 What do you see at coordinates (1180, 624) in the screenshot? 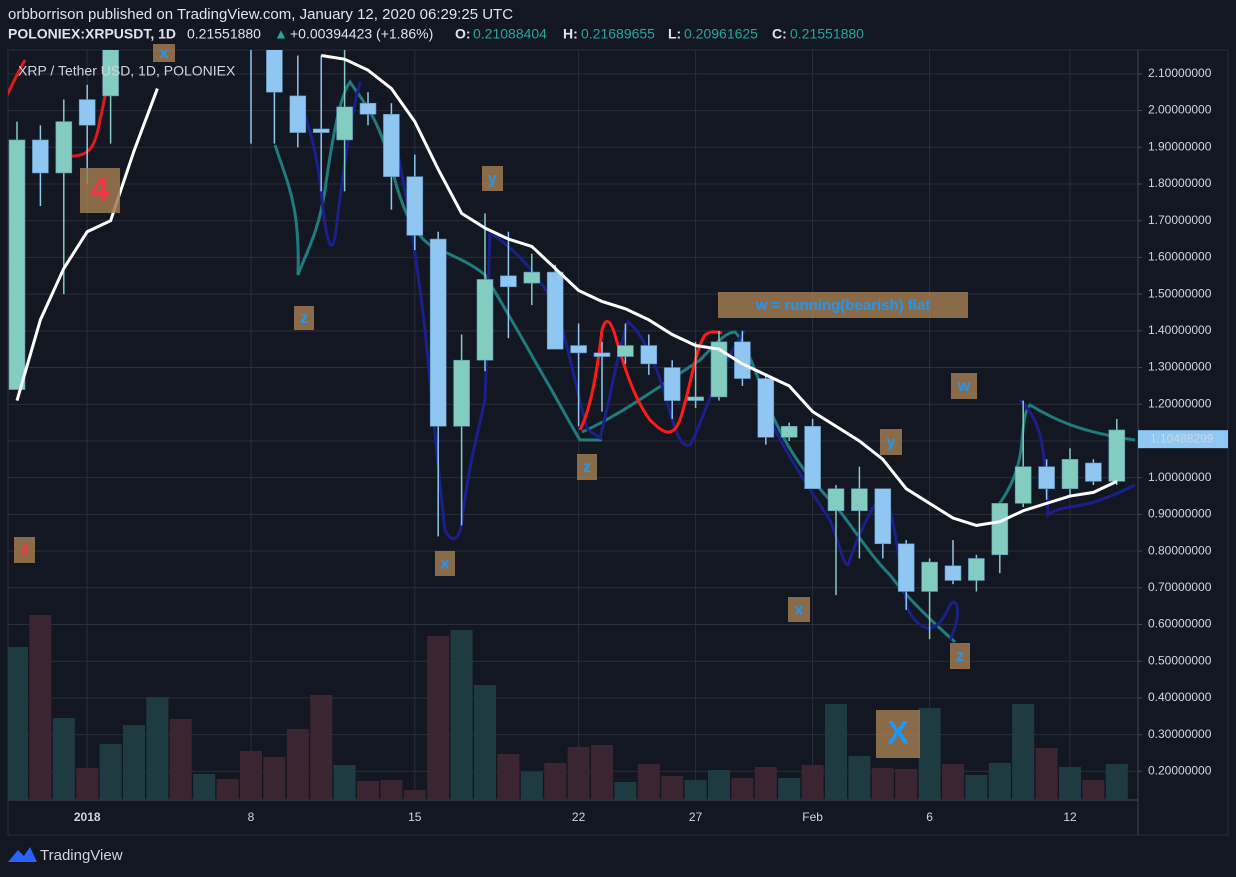
I see `y-tick-label: 0.60000000` at bounding box center [1180, 624].